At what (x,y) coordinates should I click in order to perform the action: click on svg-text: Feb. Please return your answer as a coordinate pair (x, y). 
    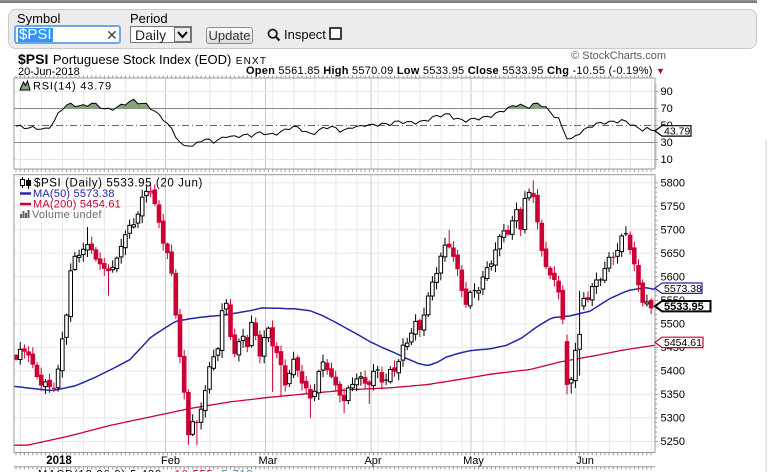
    Looking at the image, I should click on (170, 461).